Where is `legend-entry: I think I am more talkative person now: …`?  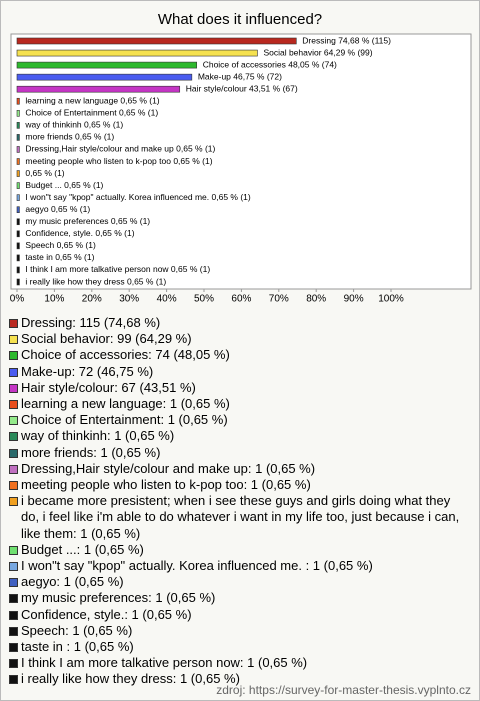 legend-entry: I think I am more talkative person now: … is located at coordinates (240, 663).